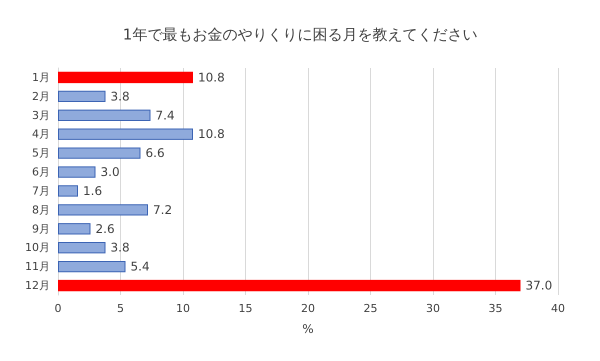 The height and width of the screenshot is (361, 600). Describe the element at coordinates (41, 115) in the screenshot. I see `y-tick-label: 3月` at that location.